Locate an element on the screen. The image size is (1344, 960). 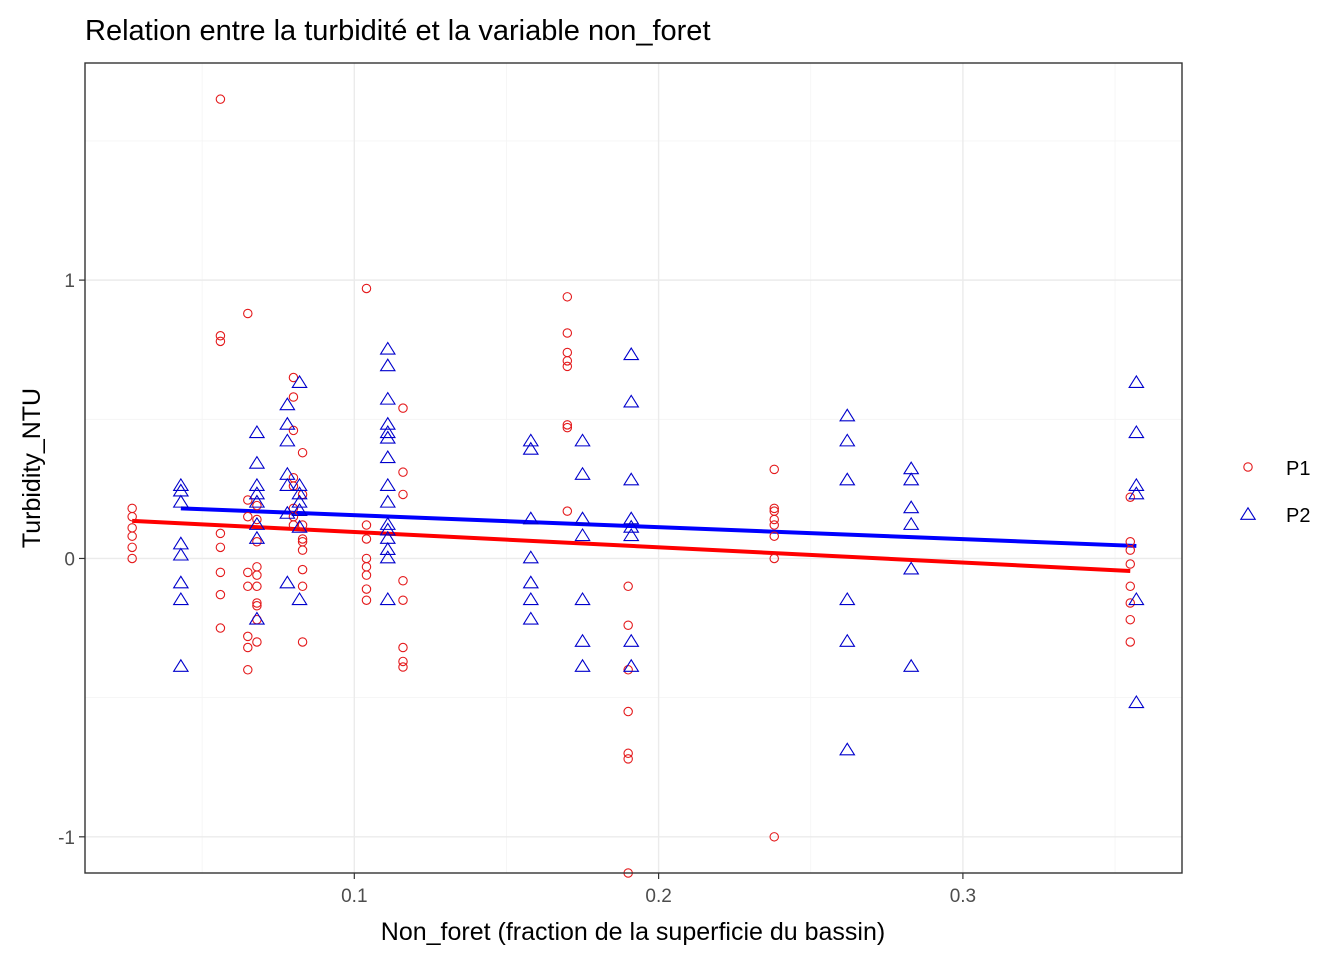
legend-key-p1 is located at coordinates (1248, 467).